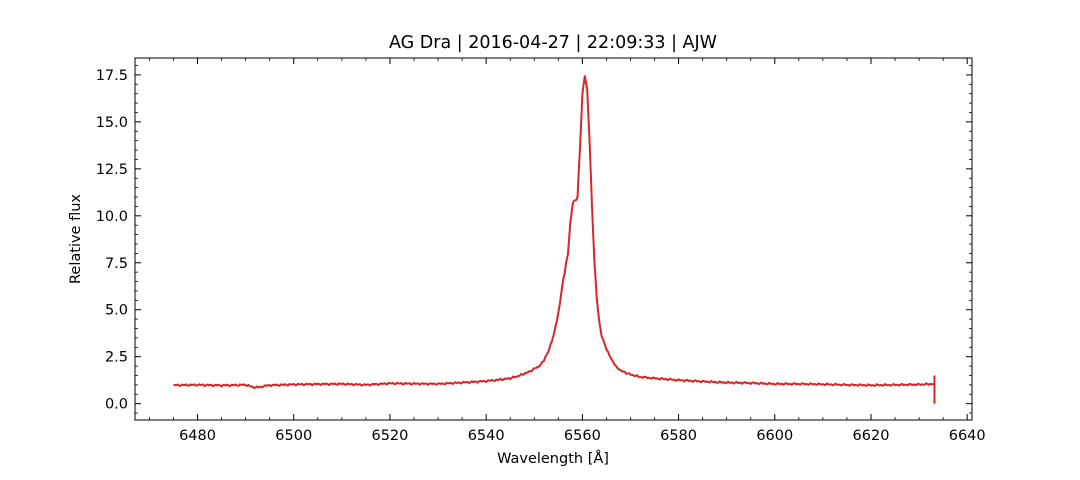 This screenshot has width=1080, height=480. What do you see at coordinates (553, 458) in the screenshot?
I see `x-axis-label: Wavelength [Å]` at bounding box center [553, 458].